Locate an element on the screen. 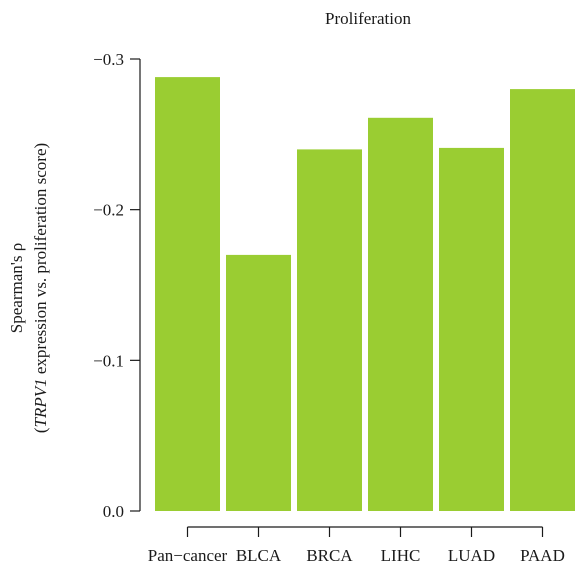 Image resolution: width=585 pixels, height=579 pixels. chart-title: Proliferation is located at coordinates (368, 18).